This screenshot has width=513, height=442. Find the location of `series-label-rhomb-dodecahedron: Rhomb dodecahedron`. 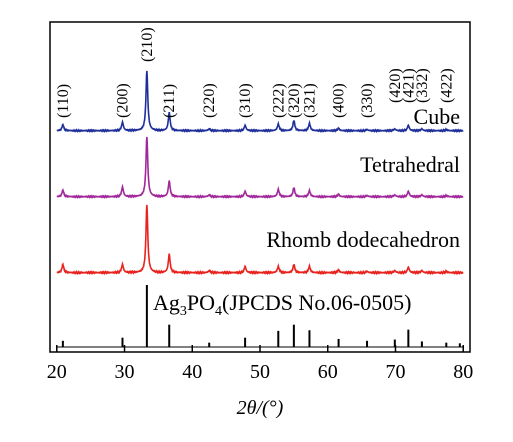

series-label-rhomb-dodecahedron: Rhomb dodecahedron is located at coordinates (363, 239).